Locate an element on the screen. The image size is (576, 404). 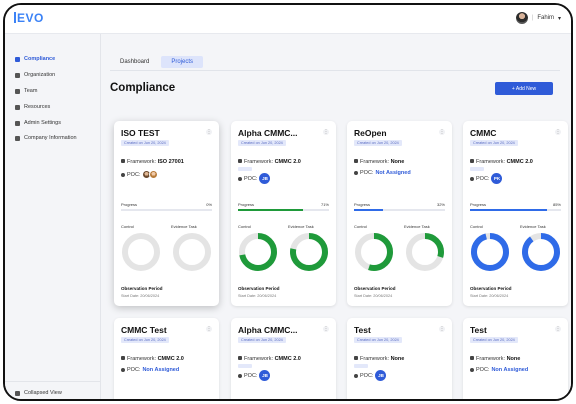
framework-value: ISO 27001 is located at coordinates (170, 162).